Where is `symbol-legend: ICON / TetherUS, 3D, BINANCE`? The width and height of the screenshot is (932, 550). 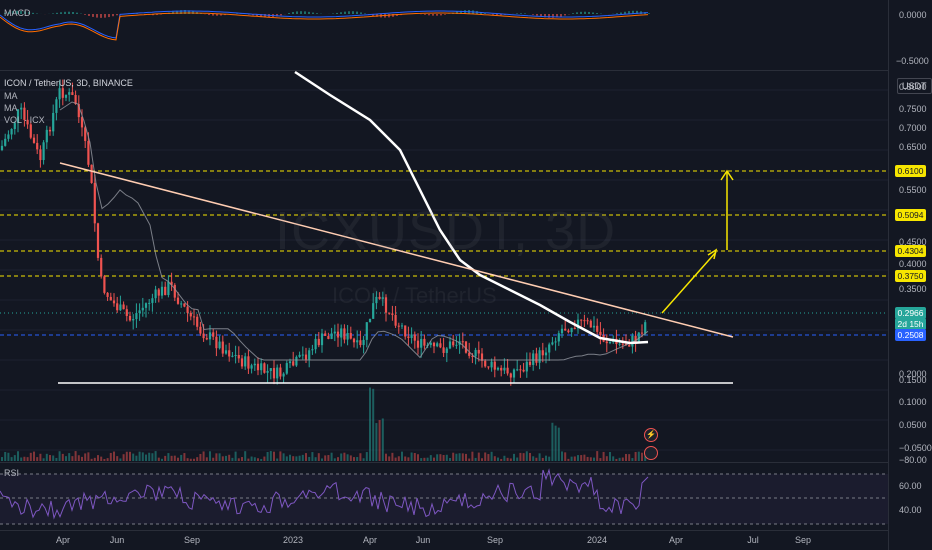 symbol-legend: ICON / TetherUS, 3D, BINANCE is located at coordinates (68, 83).